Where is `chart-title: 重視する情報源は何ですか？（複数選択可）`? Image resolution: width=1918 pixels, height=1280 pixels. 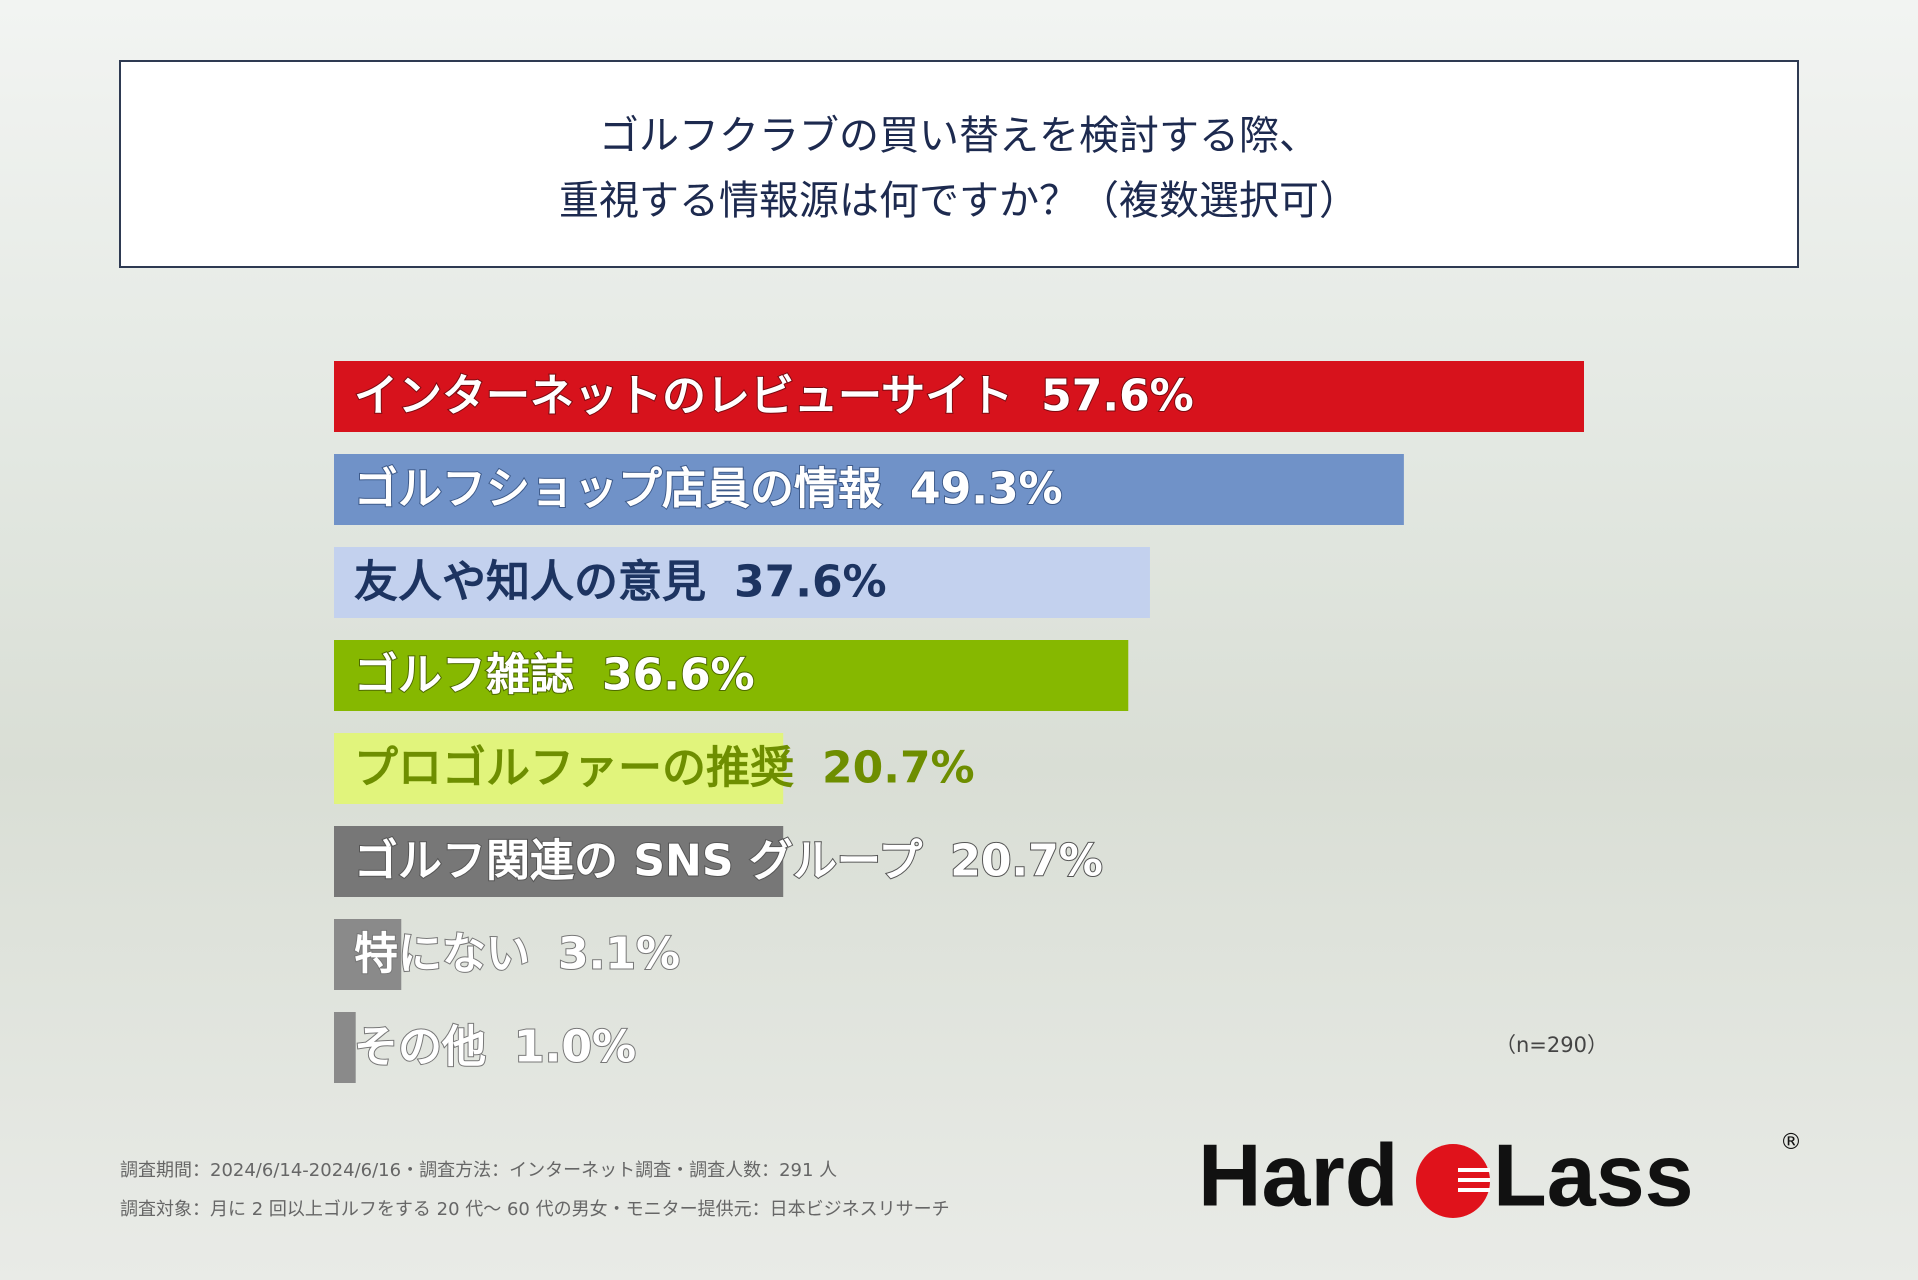
chart-title: 重視する情報源は何ですか？（複数選択可） is located at coordinates (959, 201).